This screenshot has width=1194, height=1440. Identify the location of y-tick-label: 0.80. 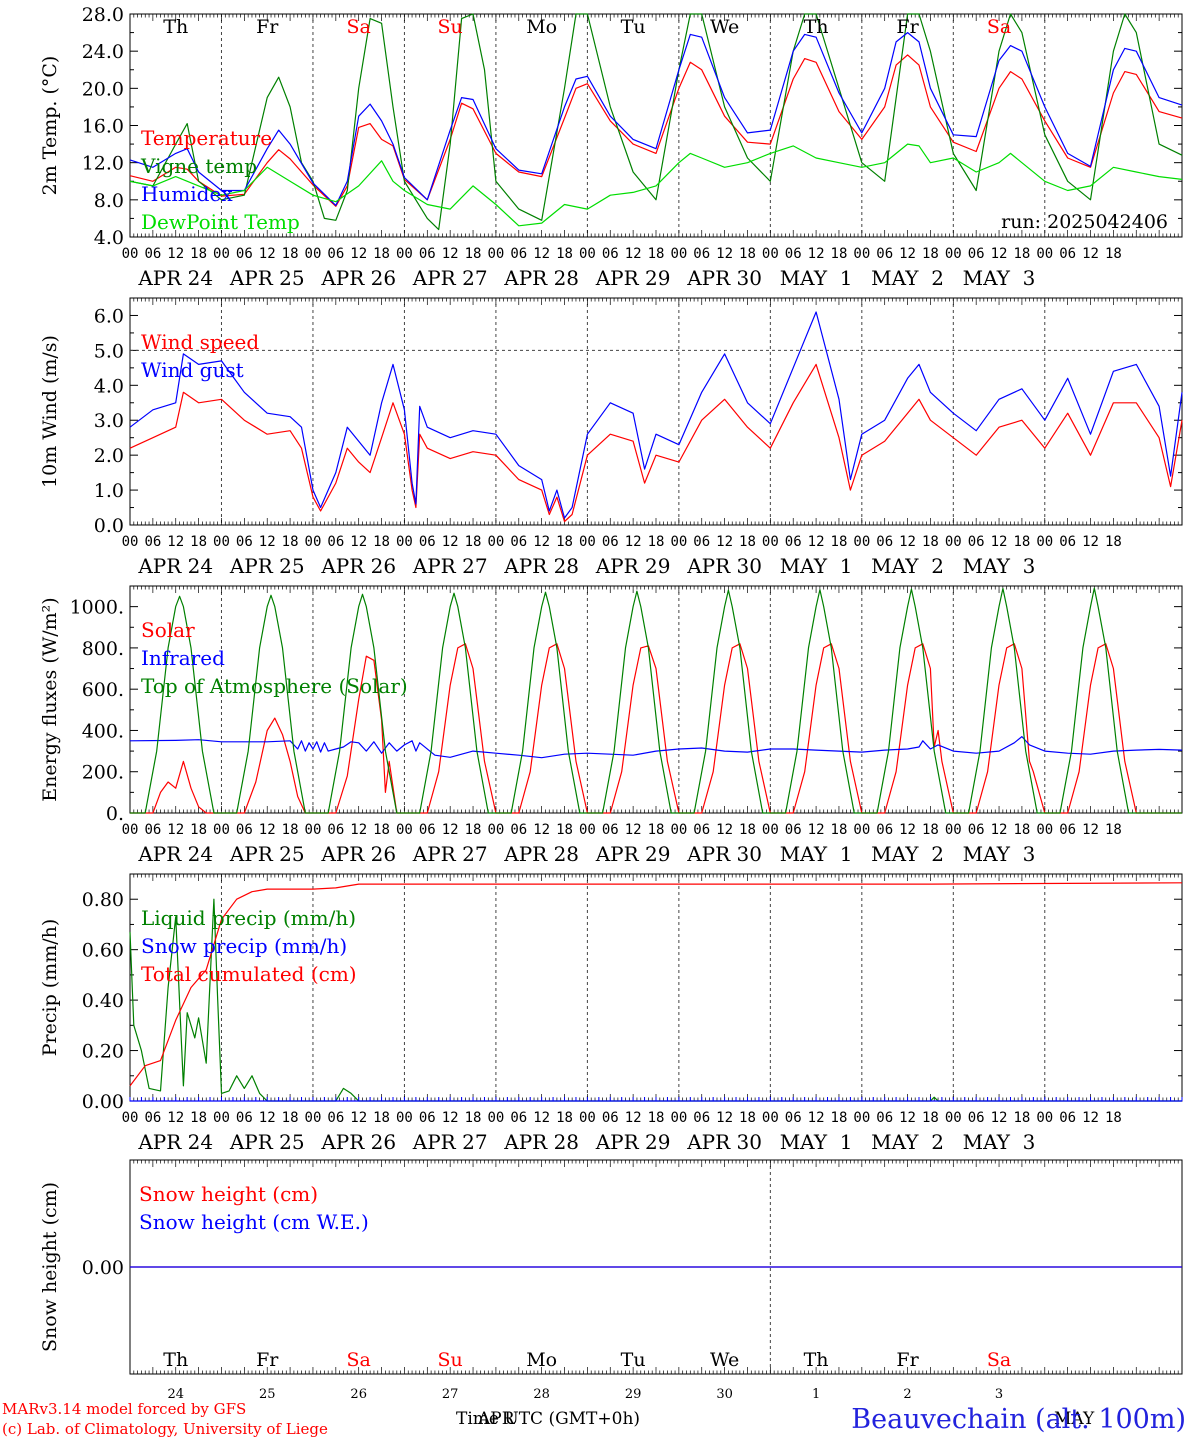
(103, 900).